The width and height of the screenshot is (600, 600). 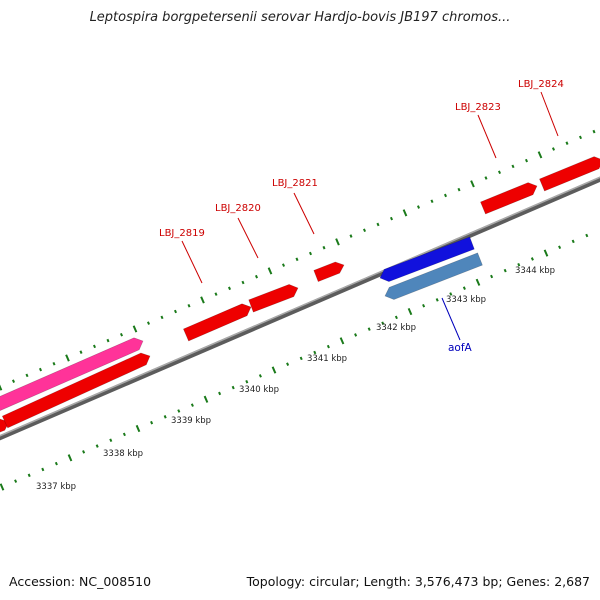 I want to click on scale-label: 3340 kbp, so click(x=259, y=390).